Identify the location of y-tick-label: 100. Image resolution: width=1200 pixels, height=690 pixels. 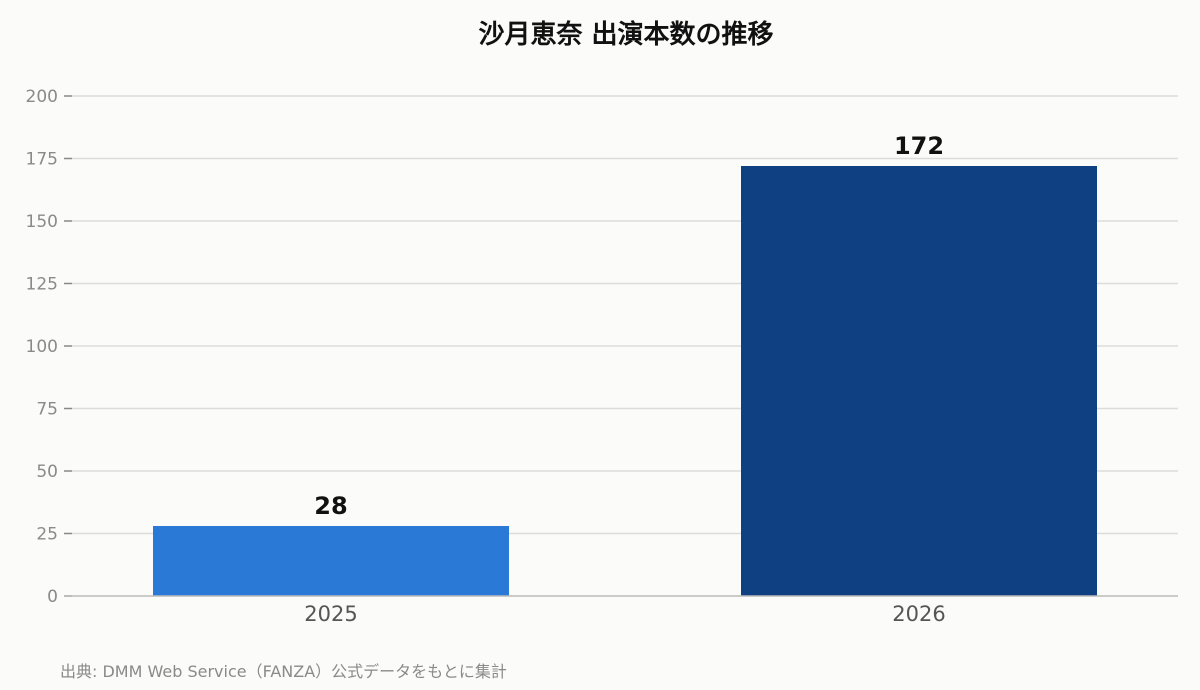
(42, 347).